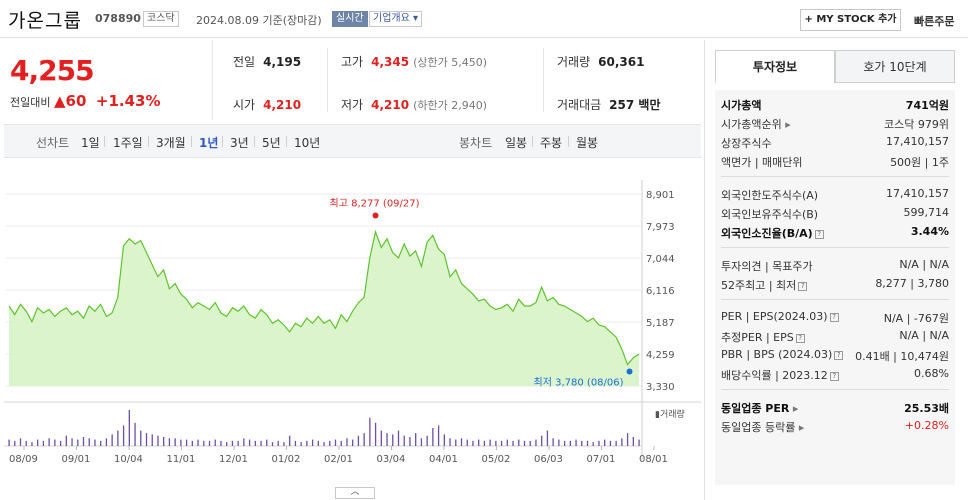  I want to click on tab-10y: 10년, so click(307, 143).